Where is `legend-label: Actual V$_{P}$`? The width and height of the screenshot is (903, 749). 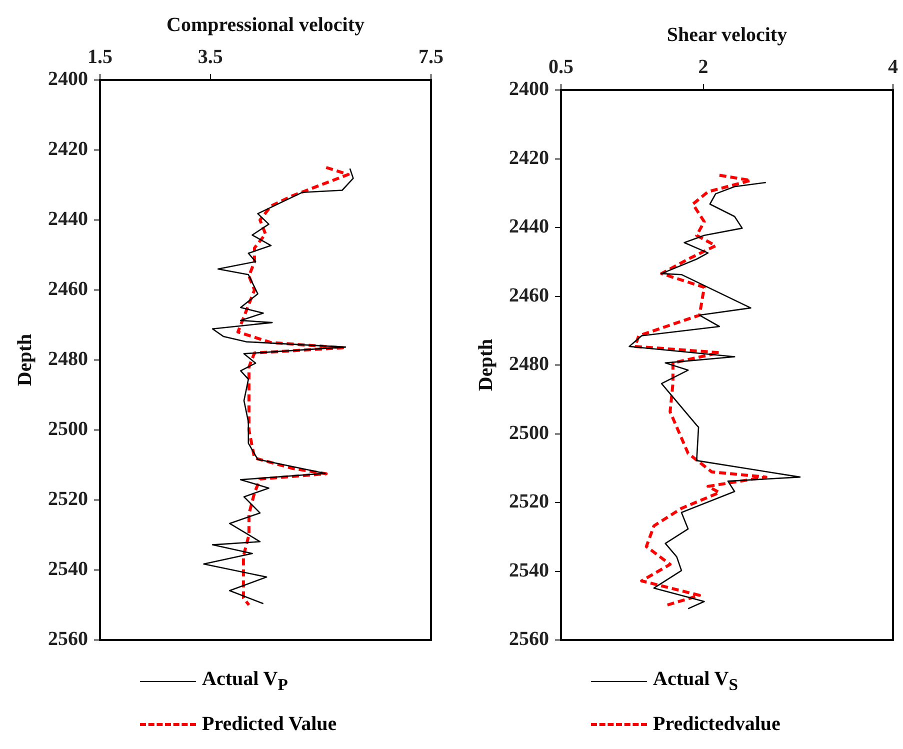 legend-label: Actual V$_{P}$ is located at coordinates (245, 681).